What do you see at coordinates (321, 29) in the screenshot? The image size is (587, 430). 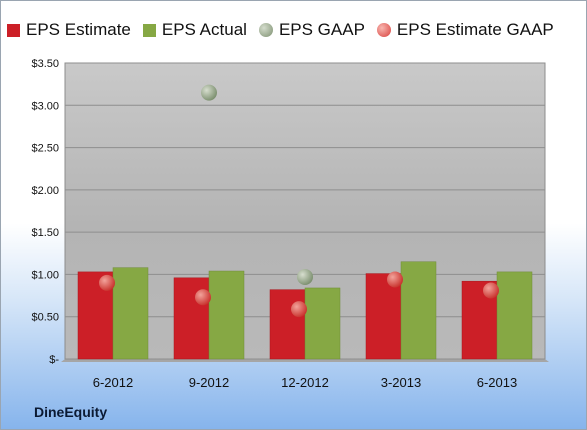 I see `legend-label-eps-gaap: EPS GAAP` at bounding box center [321, 29].